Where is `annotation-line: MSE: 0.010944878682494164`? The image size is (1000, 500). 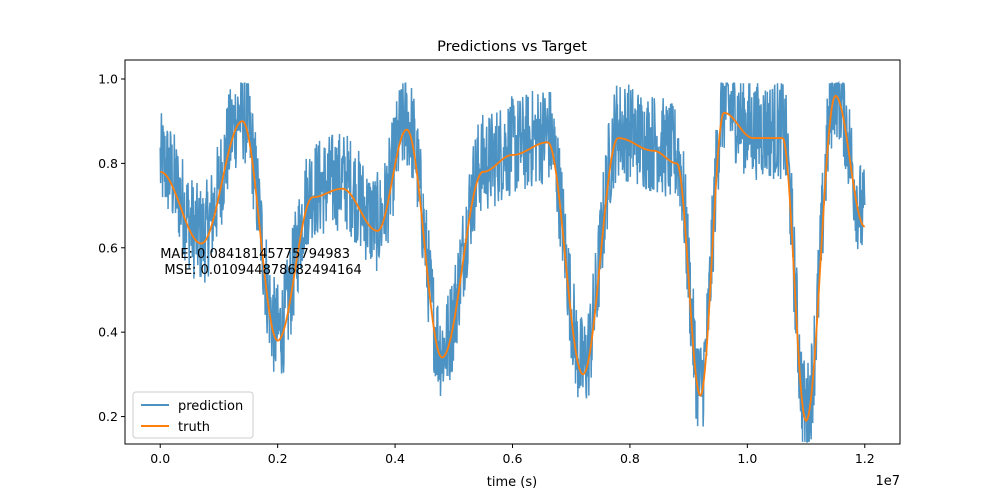
annotation-line: MSE: 0.010944878682494164 is located at coordinates (261, 270).